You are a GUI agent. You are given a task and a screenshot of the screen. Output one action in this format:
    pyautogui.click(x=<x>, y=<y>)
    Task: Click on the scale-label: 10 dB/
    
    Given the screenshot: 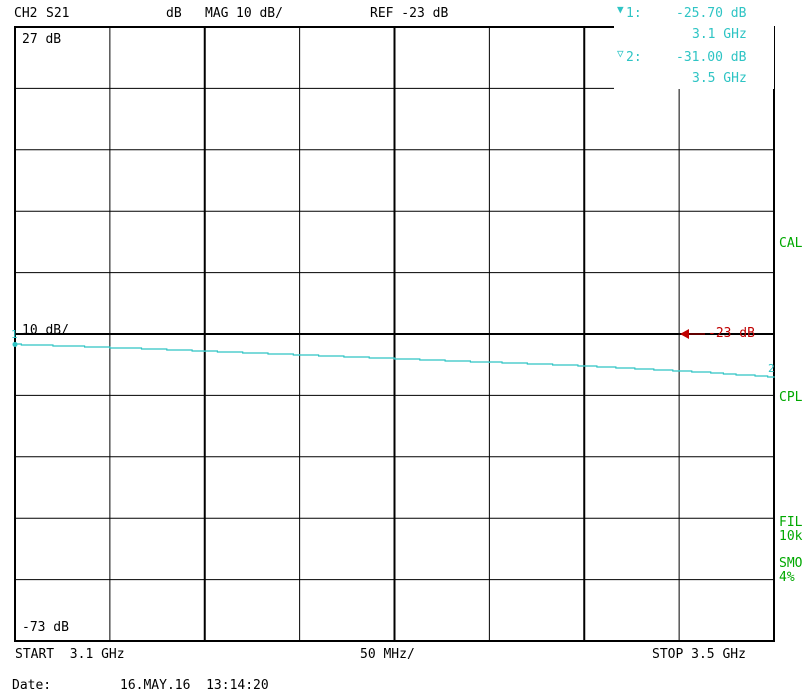 What is the action you would take?
    pyautogui.click(x=259, y=13)
    